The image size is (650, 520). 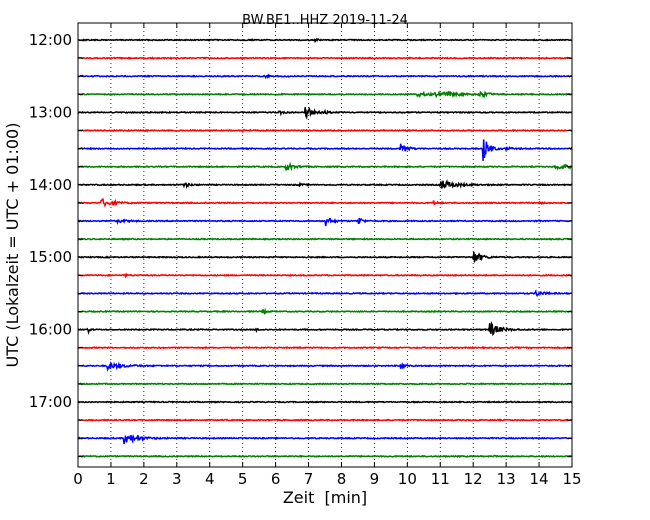 What do you see at coordinates (78, 479) in the screenshot?
I see `x-tick-label: 0` at bounding box center [78, 479].